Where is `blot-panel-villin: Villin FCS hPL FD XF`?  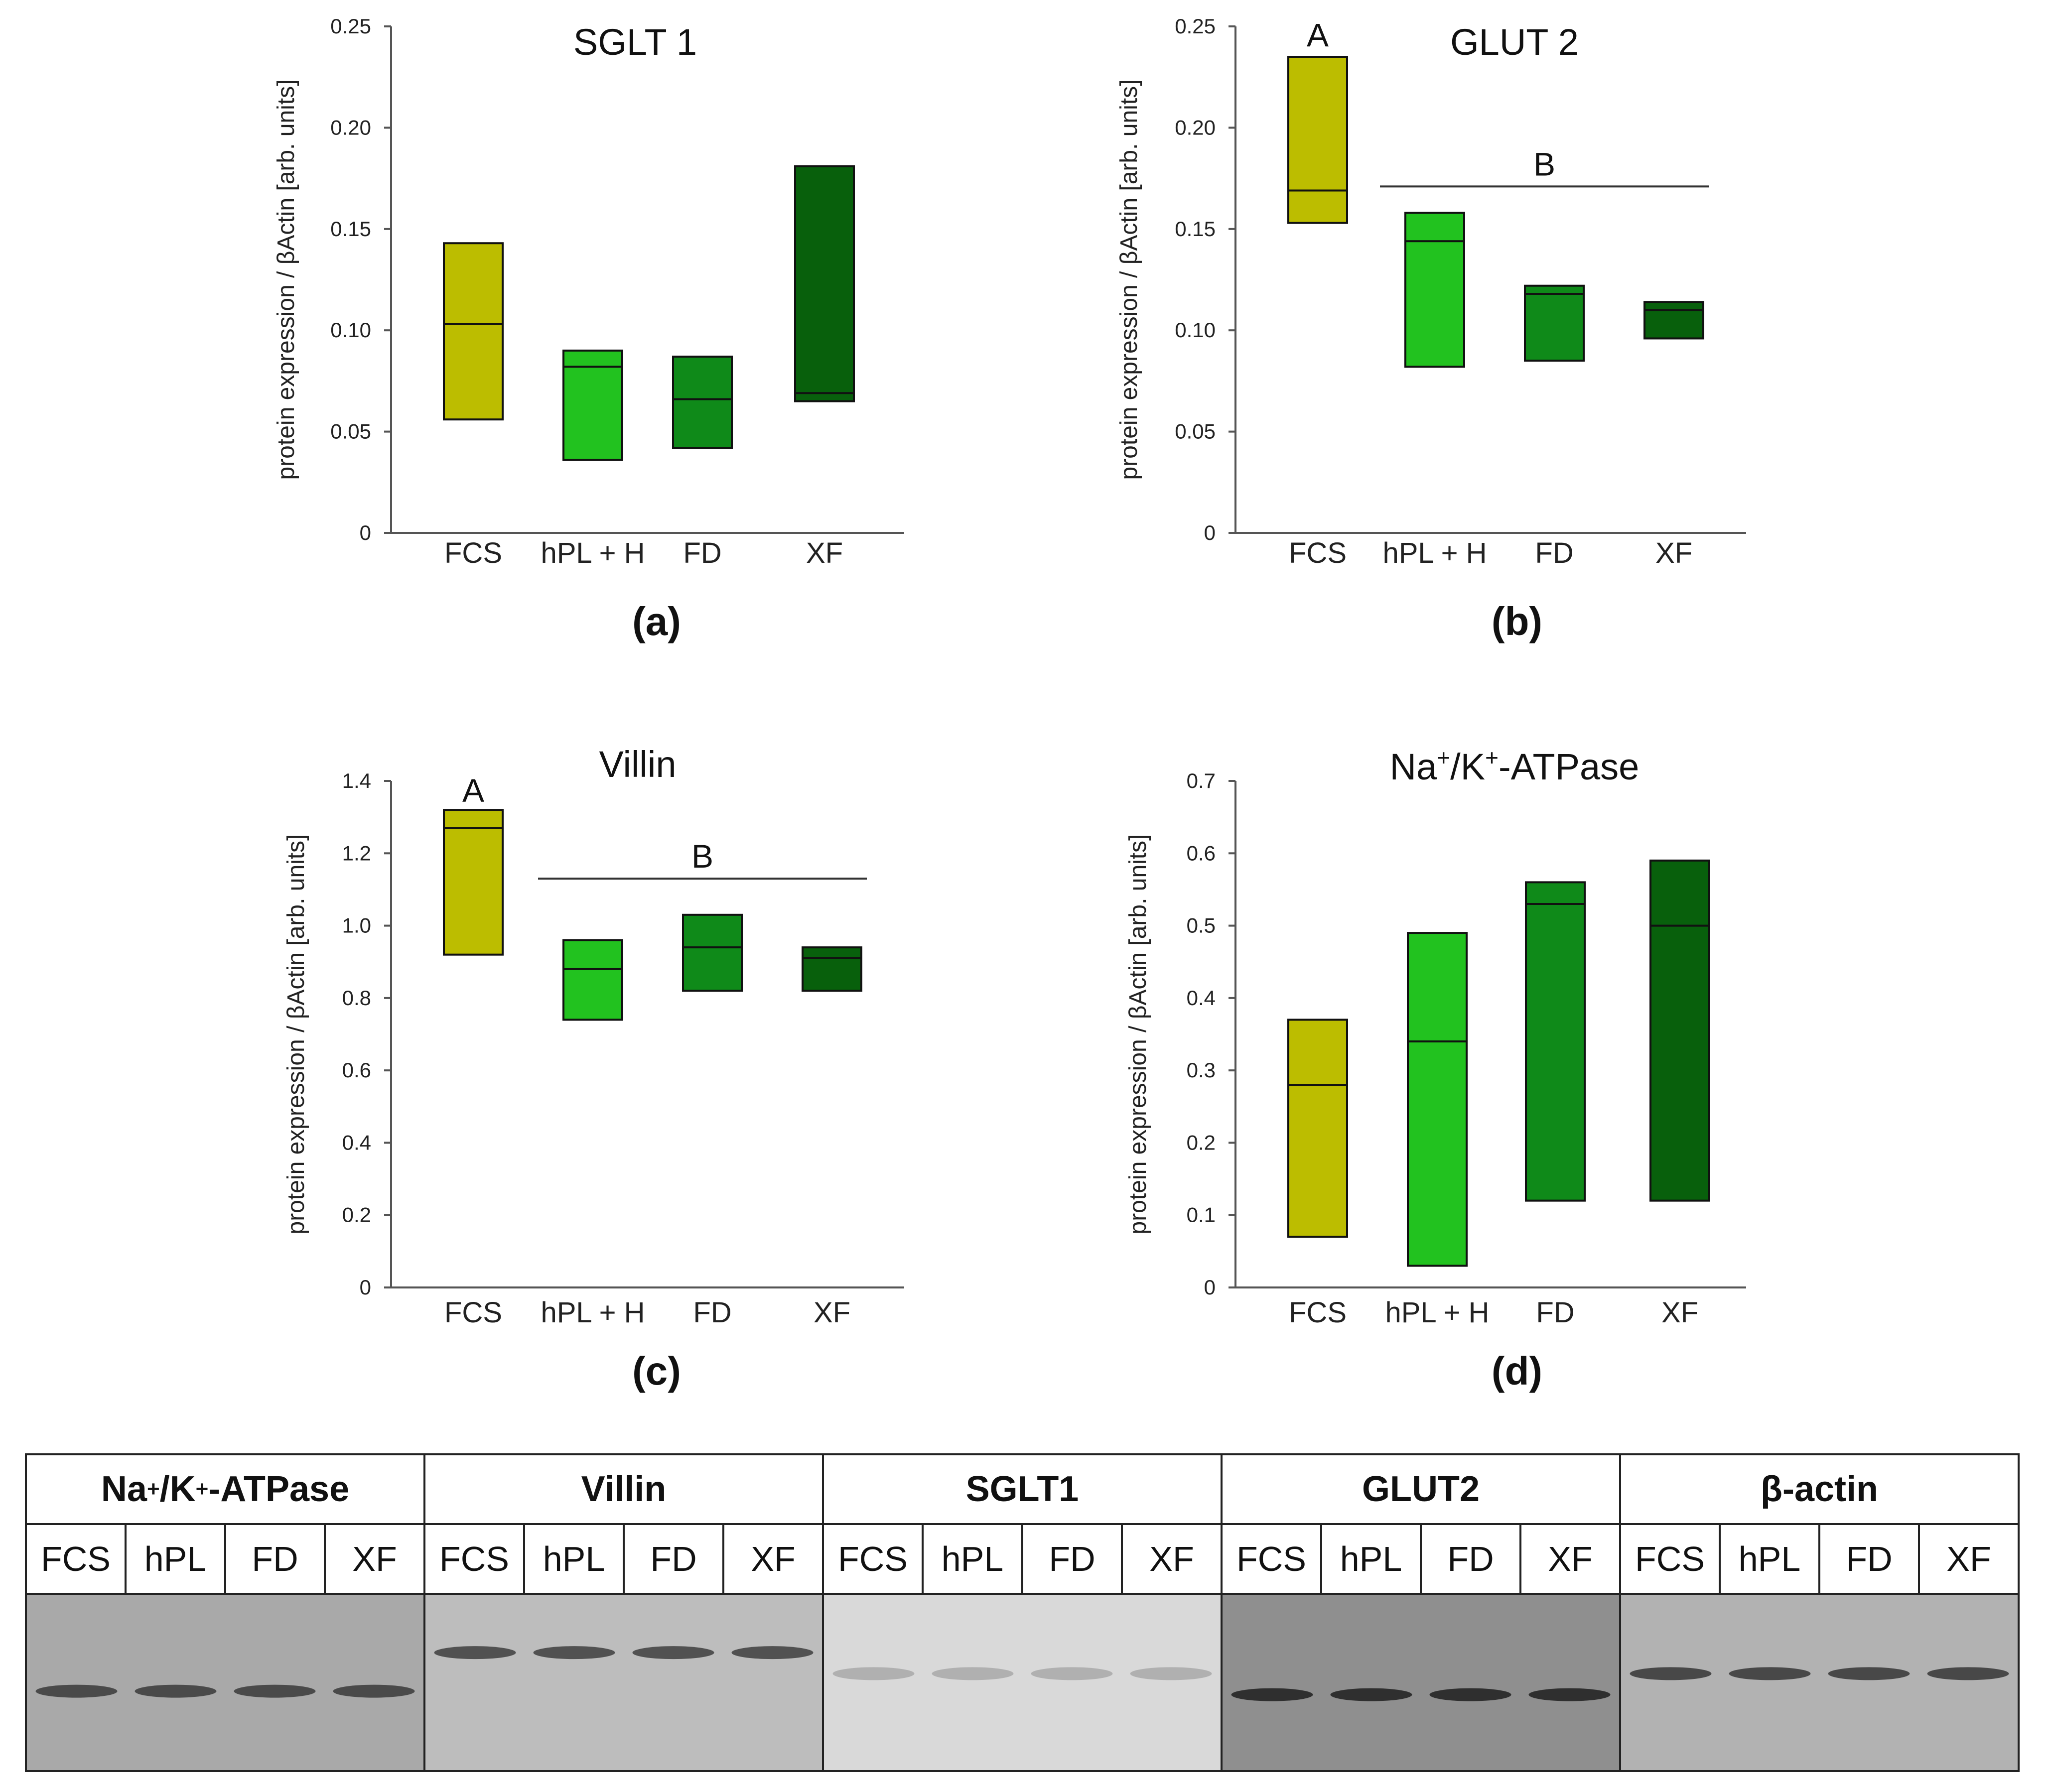 blot-panel-villin: Villin FCS hPL FD XF is located at coordinates (623, 1612).